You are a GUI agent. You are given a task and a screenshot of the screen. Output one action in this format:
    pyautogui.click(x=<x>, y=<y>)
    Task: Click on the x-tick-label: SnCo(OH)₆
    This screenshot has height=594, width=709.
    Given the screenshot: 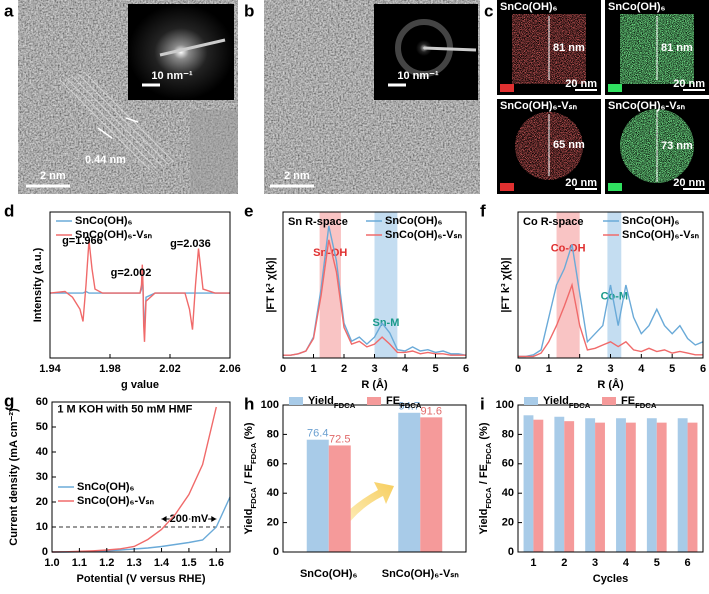 What is the action you would take?
    pyautogui.click(x=329, y=574)
    